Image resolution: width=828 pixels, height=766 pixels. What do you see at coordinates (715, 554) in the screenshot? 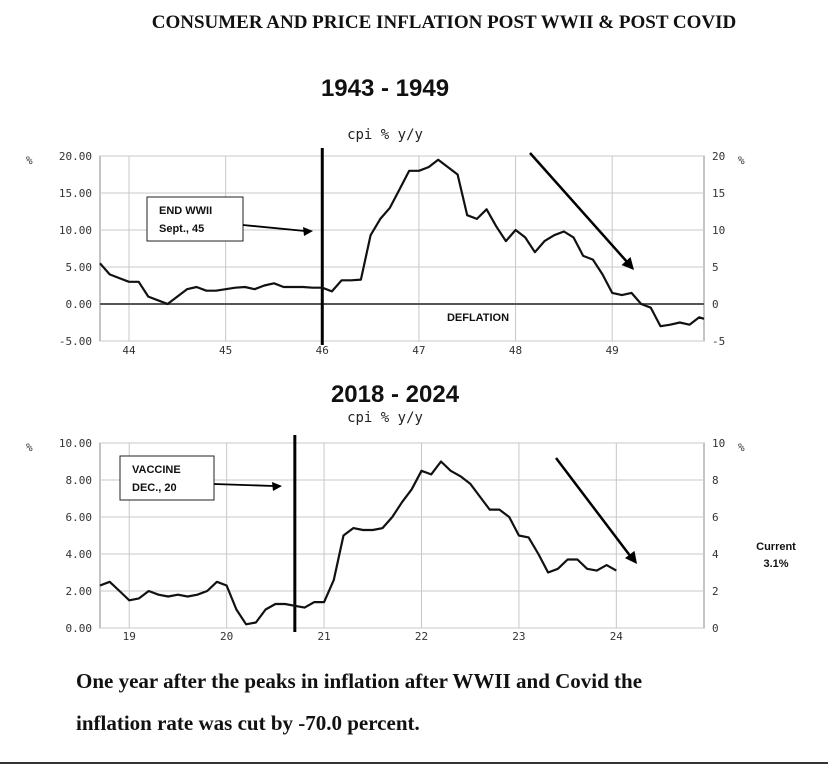
I see `y-tick-label-right: 4` at bounding box center [715, 554].